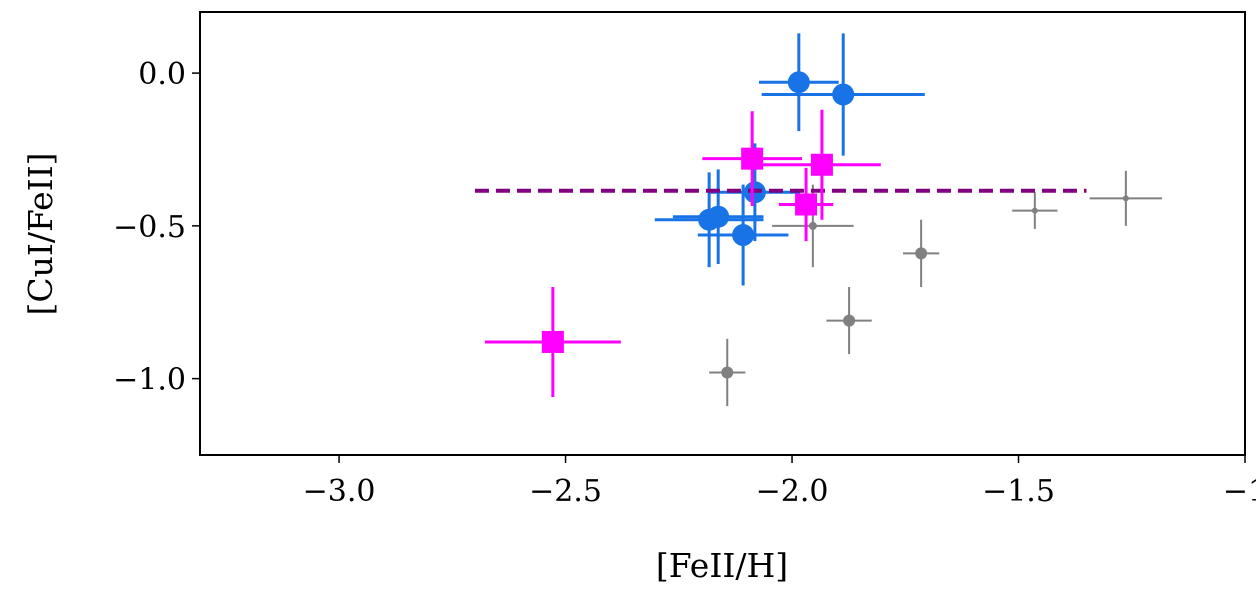 The width and height of the screenshot is (1256, 607). What do you see at coordinates (162, 74) in the screenshot?
I see `y-tick-label: 0.0` at bounding box center [162, 74].